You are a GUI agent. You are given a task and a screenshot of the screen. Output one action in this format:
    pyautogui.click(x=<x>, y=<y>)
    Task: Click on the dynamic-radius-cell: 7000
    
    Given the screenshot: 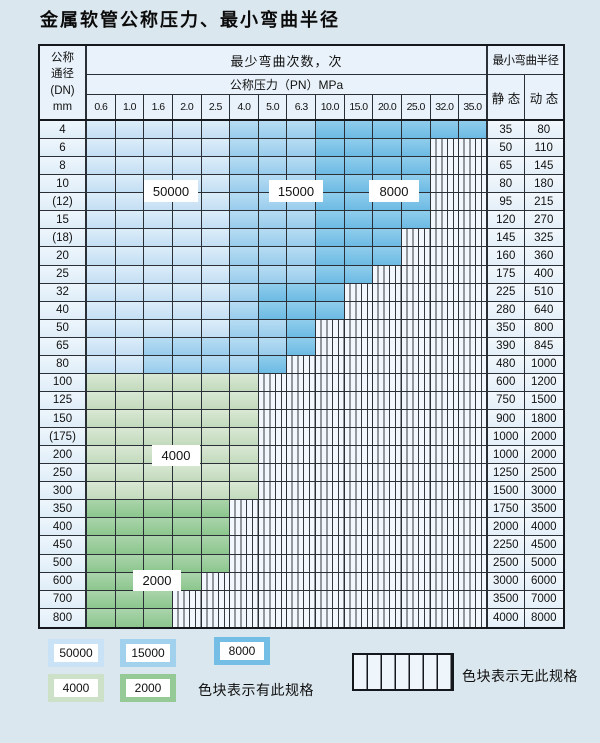 What is the action you would take?
    pyautogui.click(x=543, y=599)
    